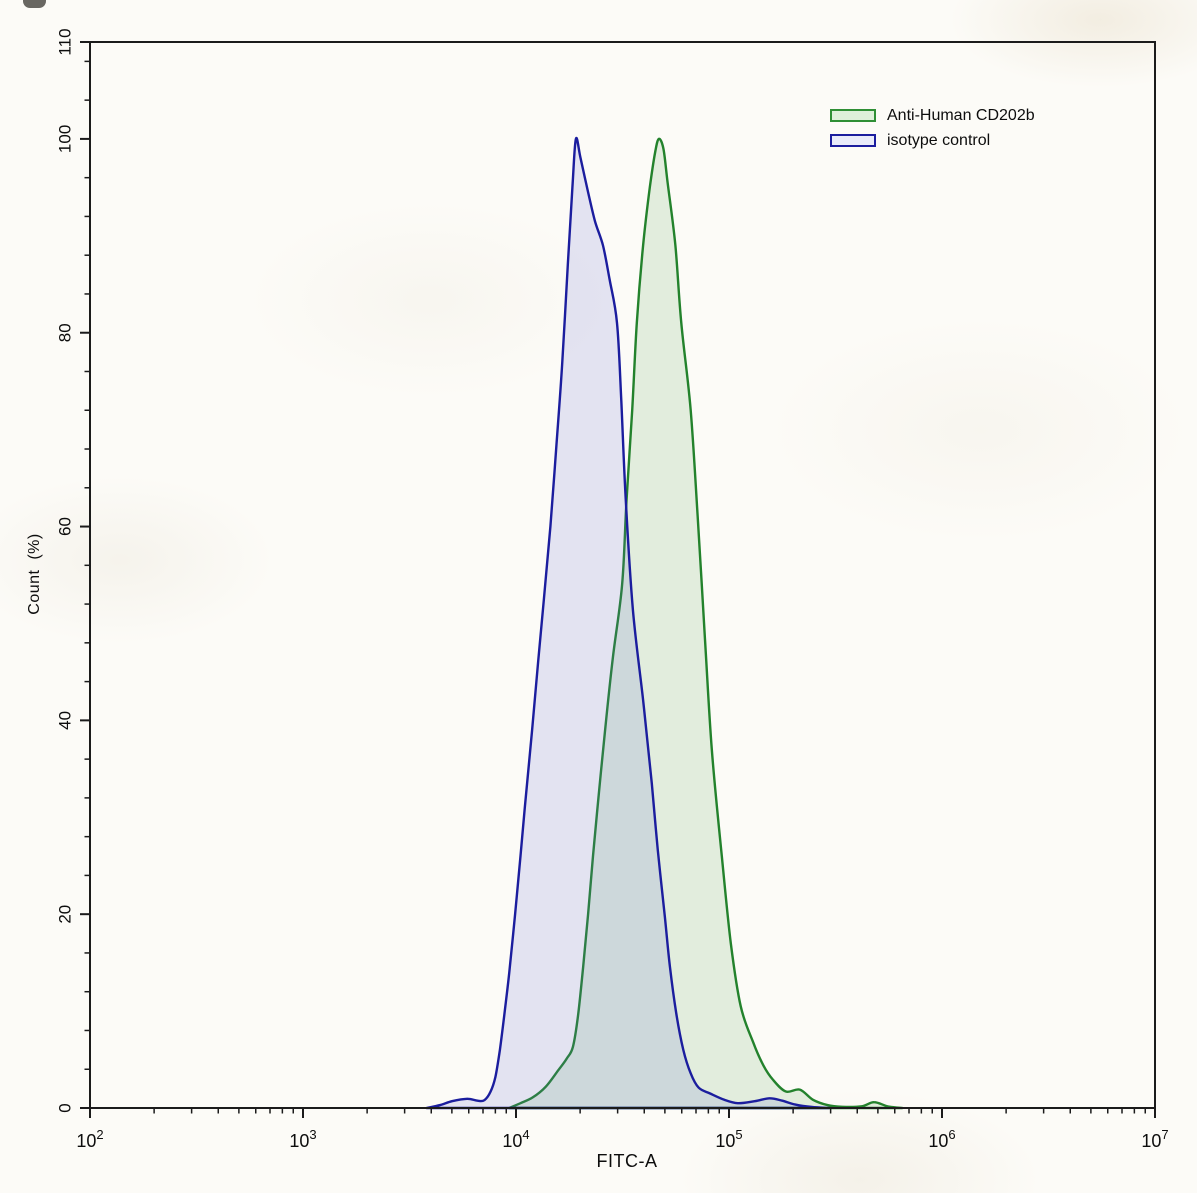 This screenshot has height=1193, width=1197. What do you see at coordinates (728, 1139) in the screenshot?
I see `svg-text: 105` at bounding box center [728, 1139].